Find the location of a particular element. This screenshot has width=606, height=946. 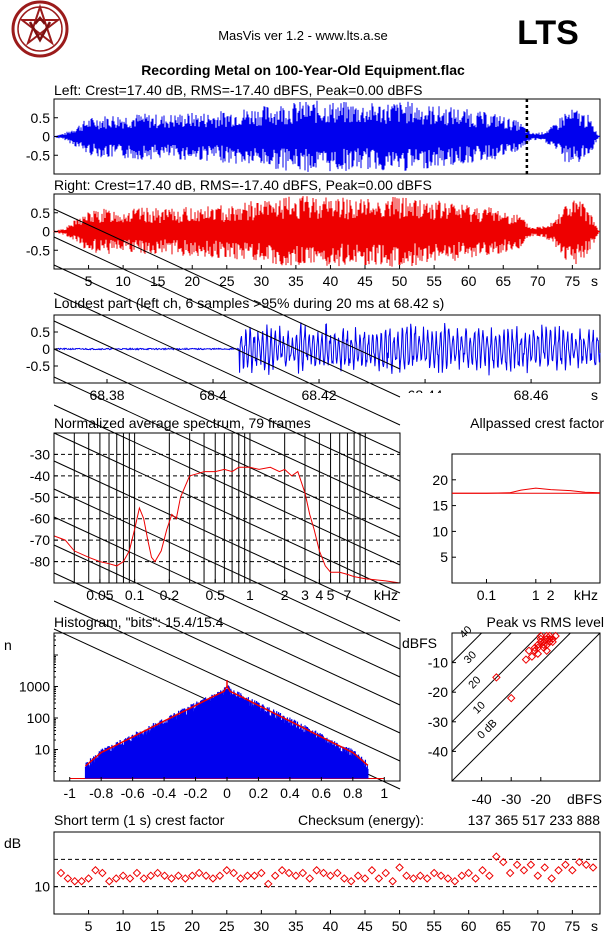

short-term-crest-plot: 10 5 10 15 20 25 30 35 40 45 50 55 60 65 70 75 s is located at coordinates (317, 882).